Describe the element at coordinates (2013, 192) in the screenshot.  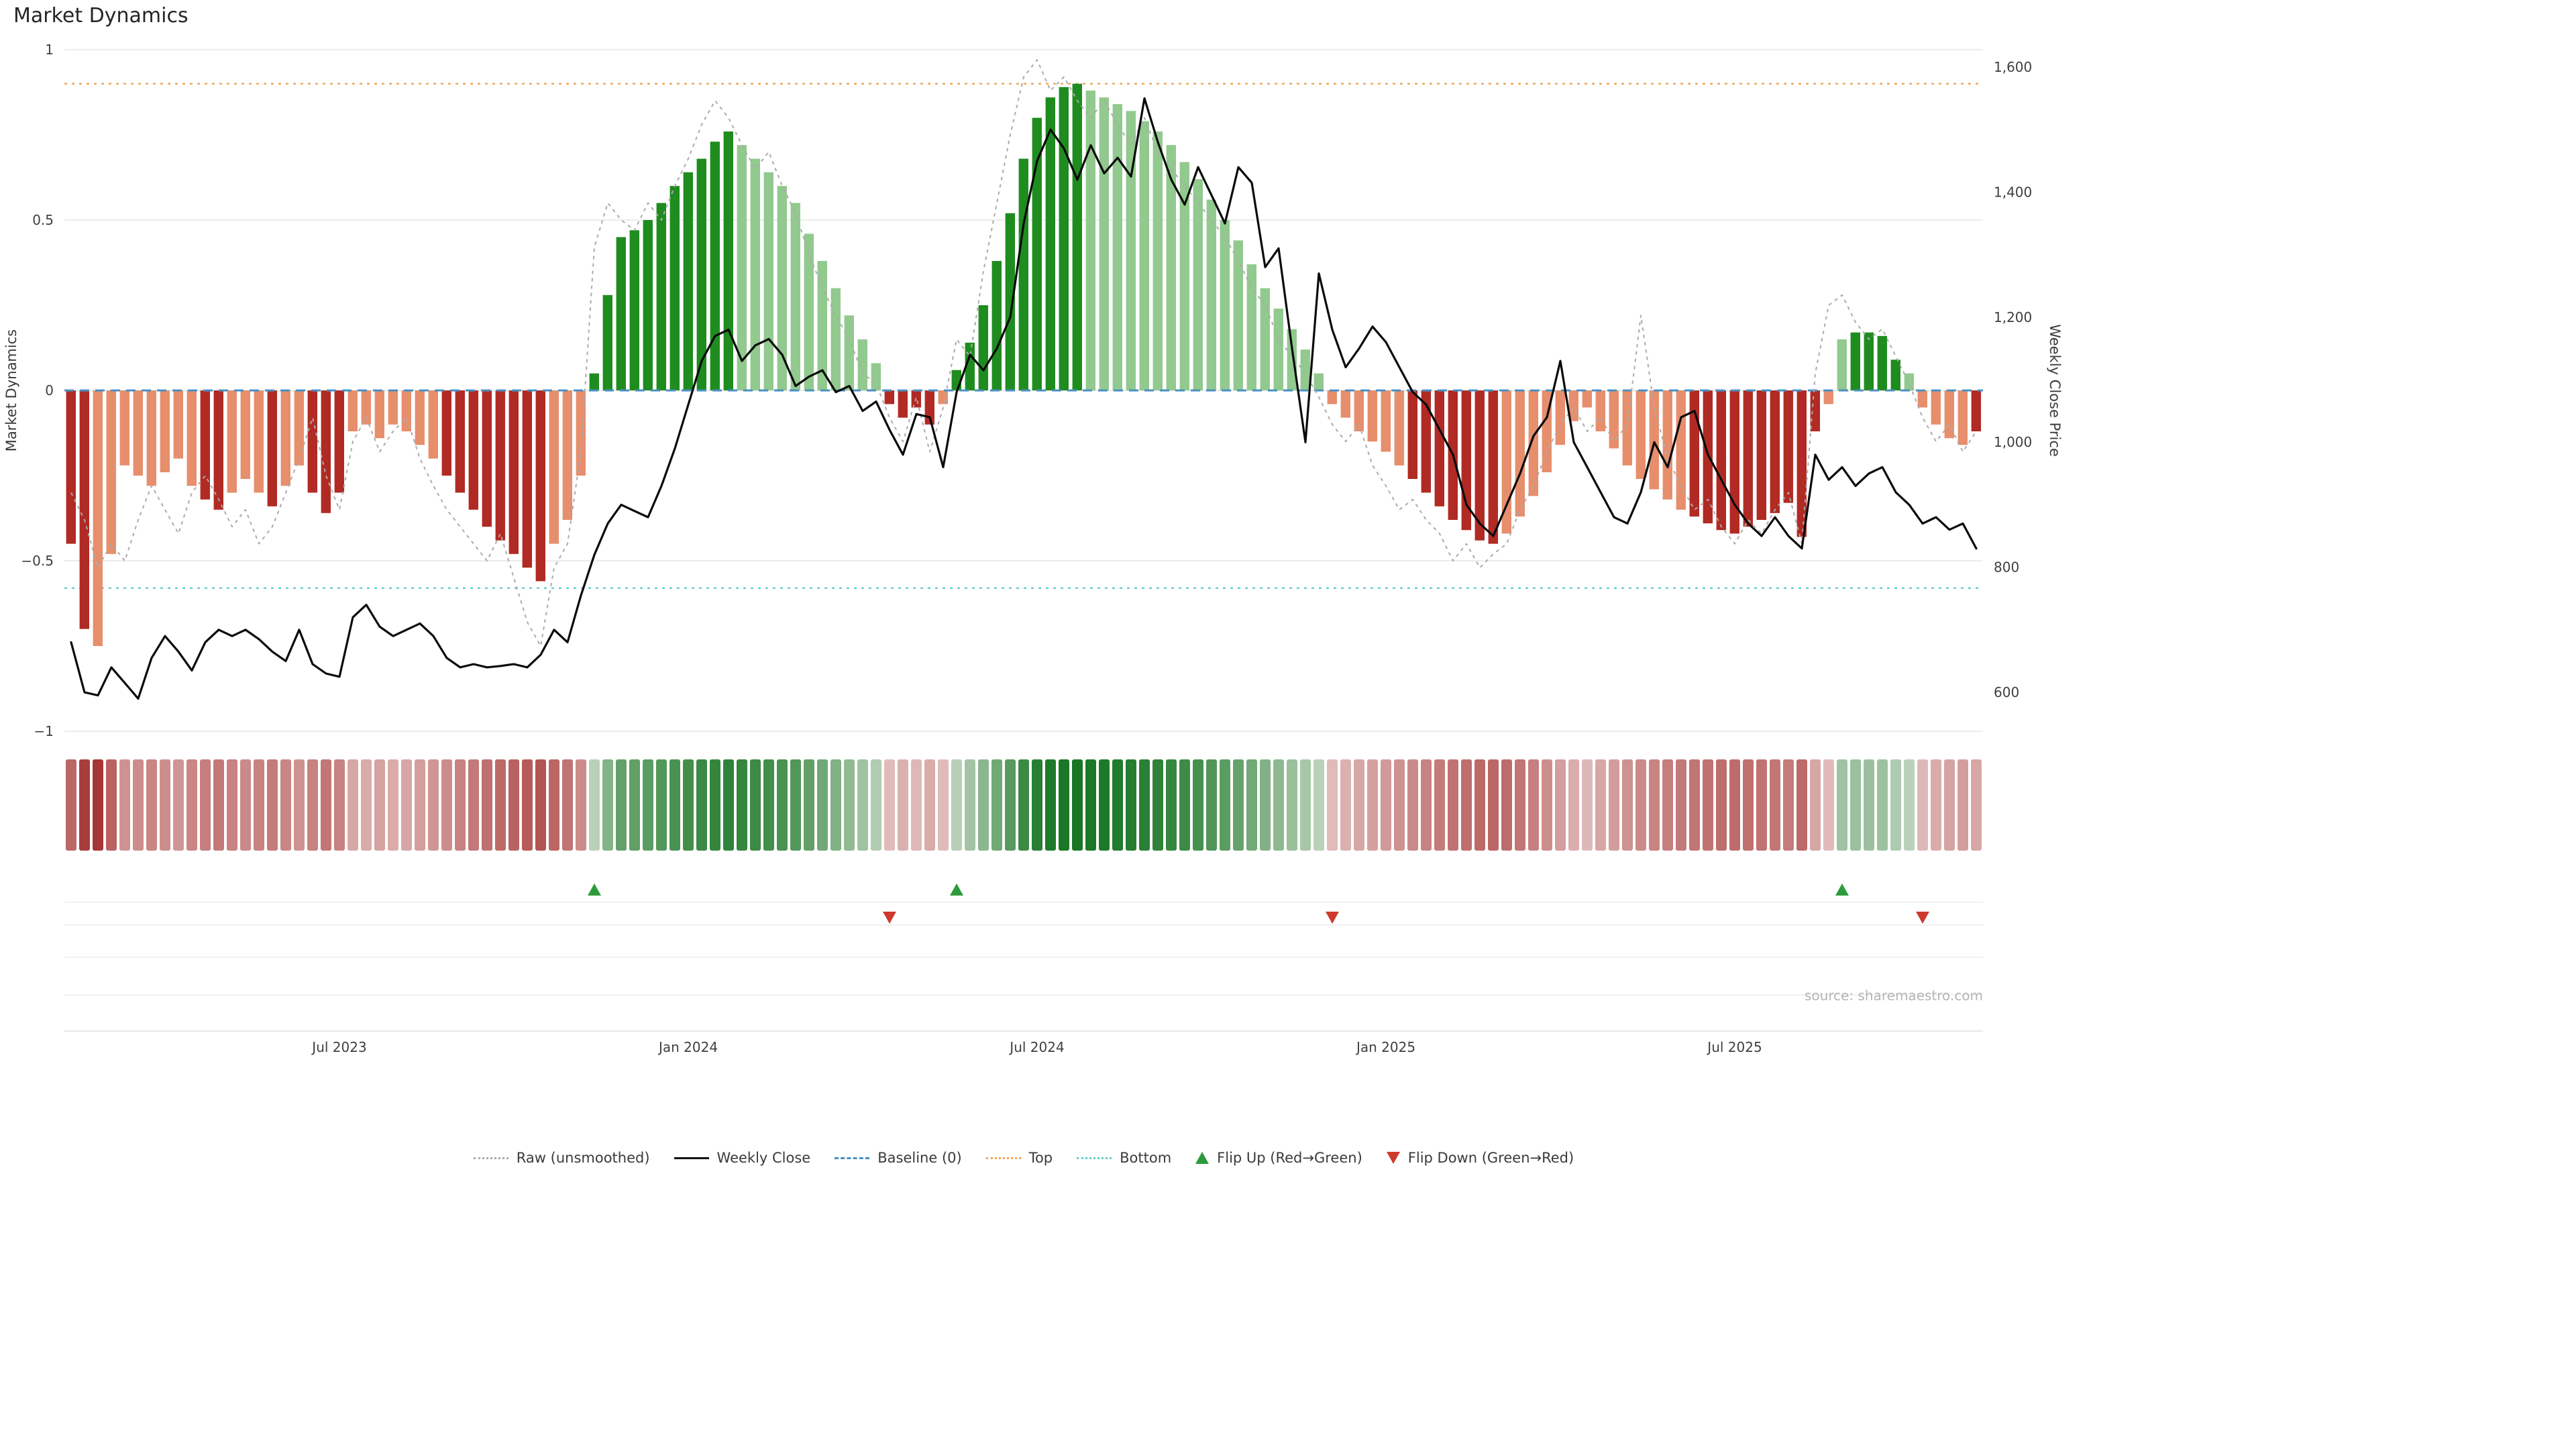
I see `right-tick-label: 1,400` at that location.